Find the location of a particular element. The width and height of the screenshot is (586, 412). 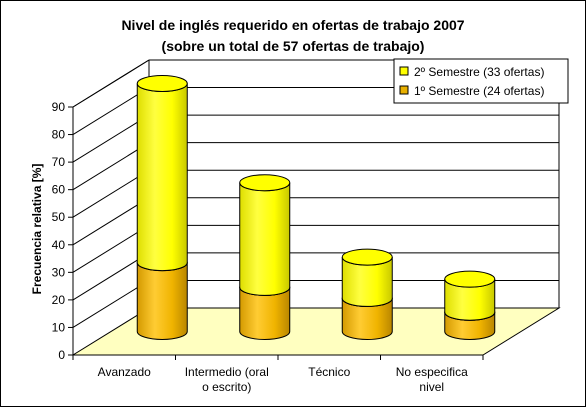

side-wall-top-edge is located at coordinates (111, 83).